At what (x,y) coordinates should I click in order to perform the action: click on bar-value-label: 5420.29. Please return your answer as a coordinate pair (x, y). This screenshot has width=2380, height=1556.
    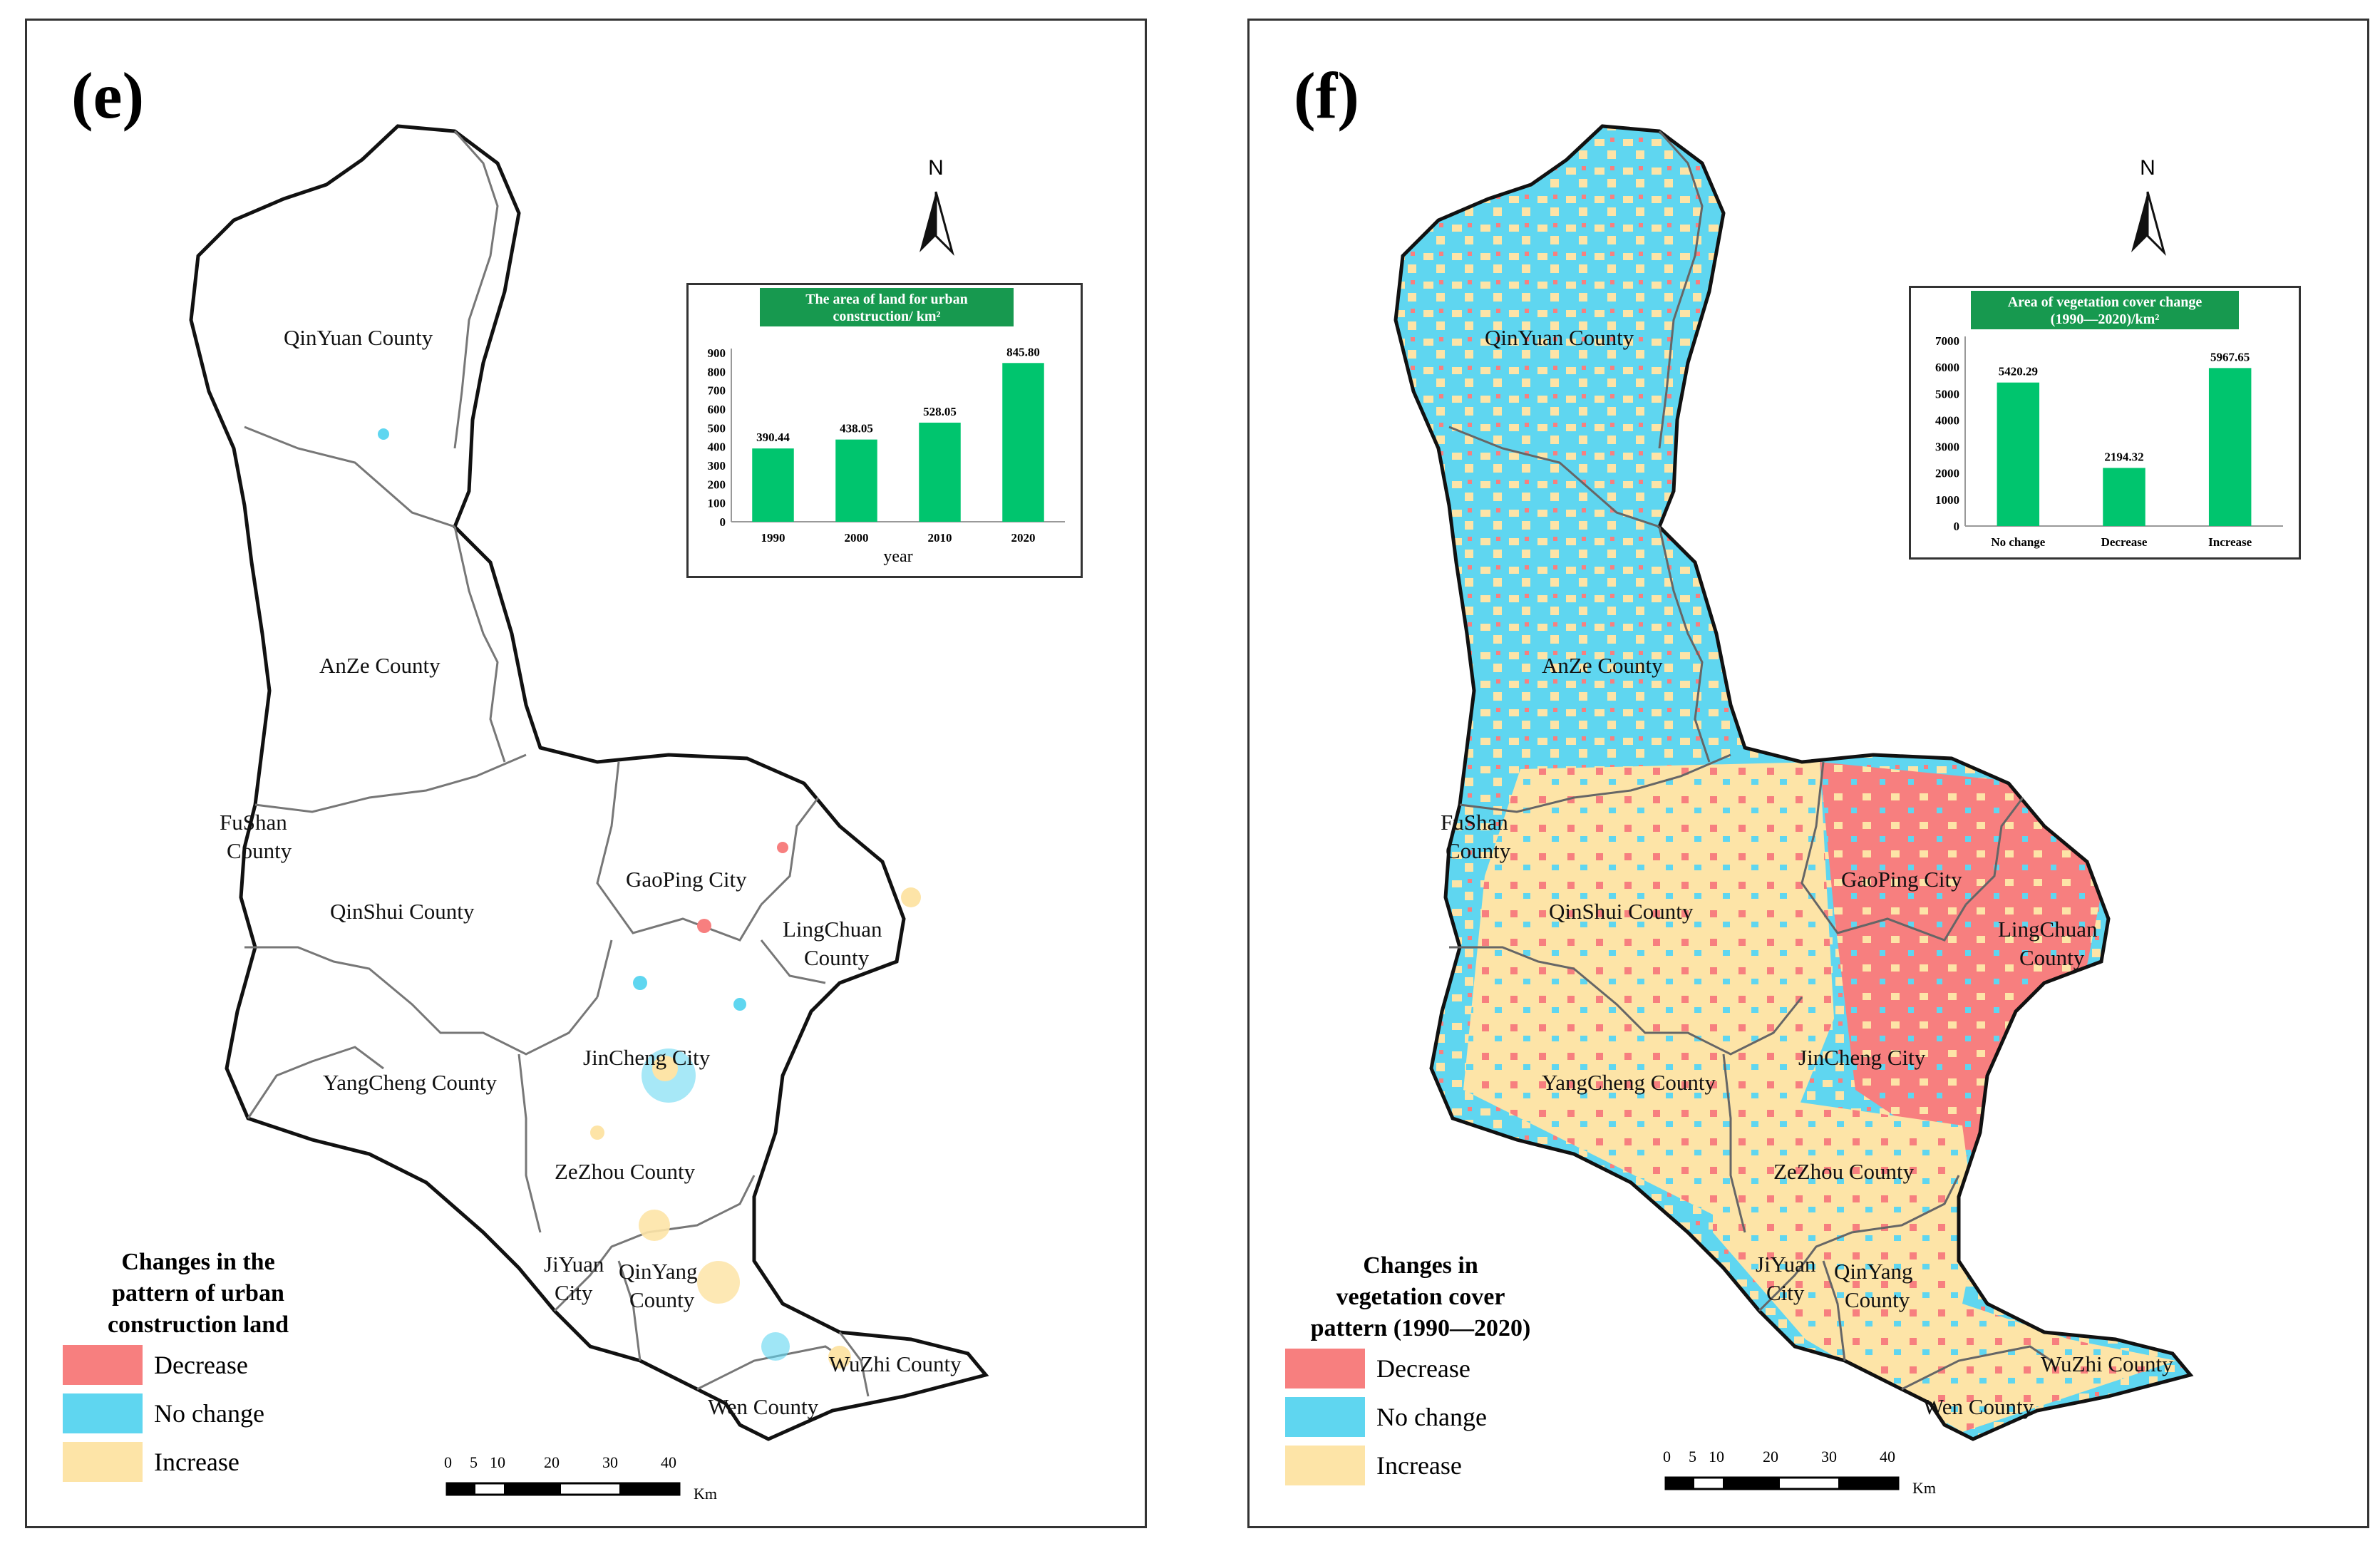
    Looking at the image, I should click on (2018, 372).